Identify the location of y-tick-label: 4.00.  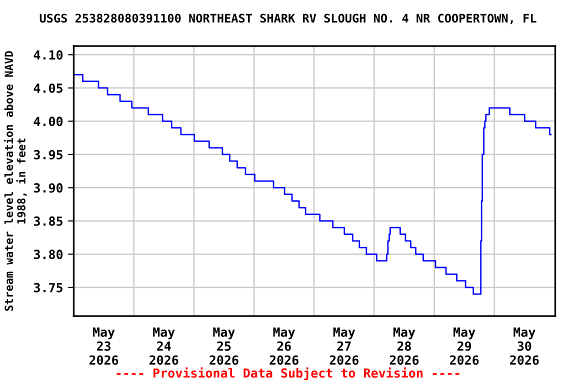
(48, 121).